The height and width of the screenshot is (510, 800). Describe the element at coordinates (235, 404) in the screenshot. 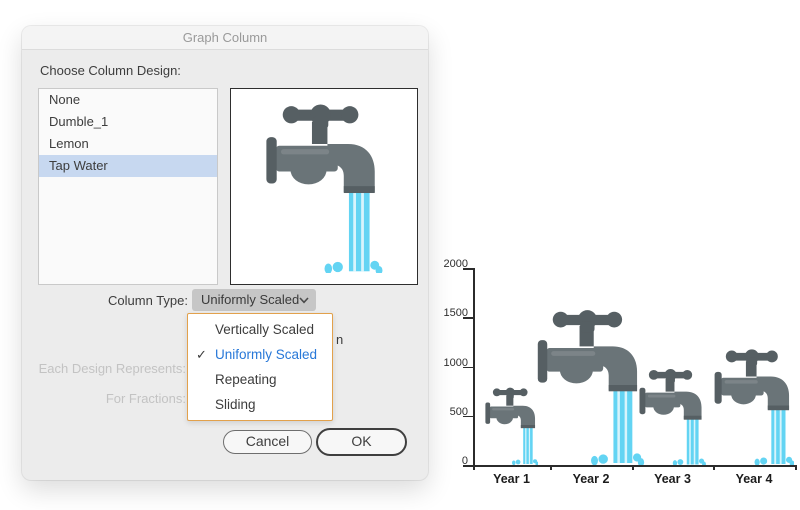

I see `menu-item-label: Sliding` at that location.